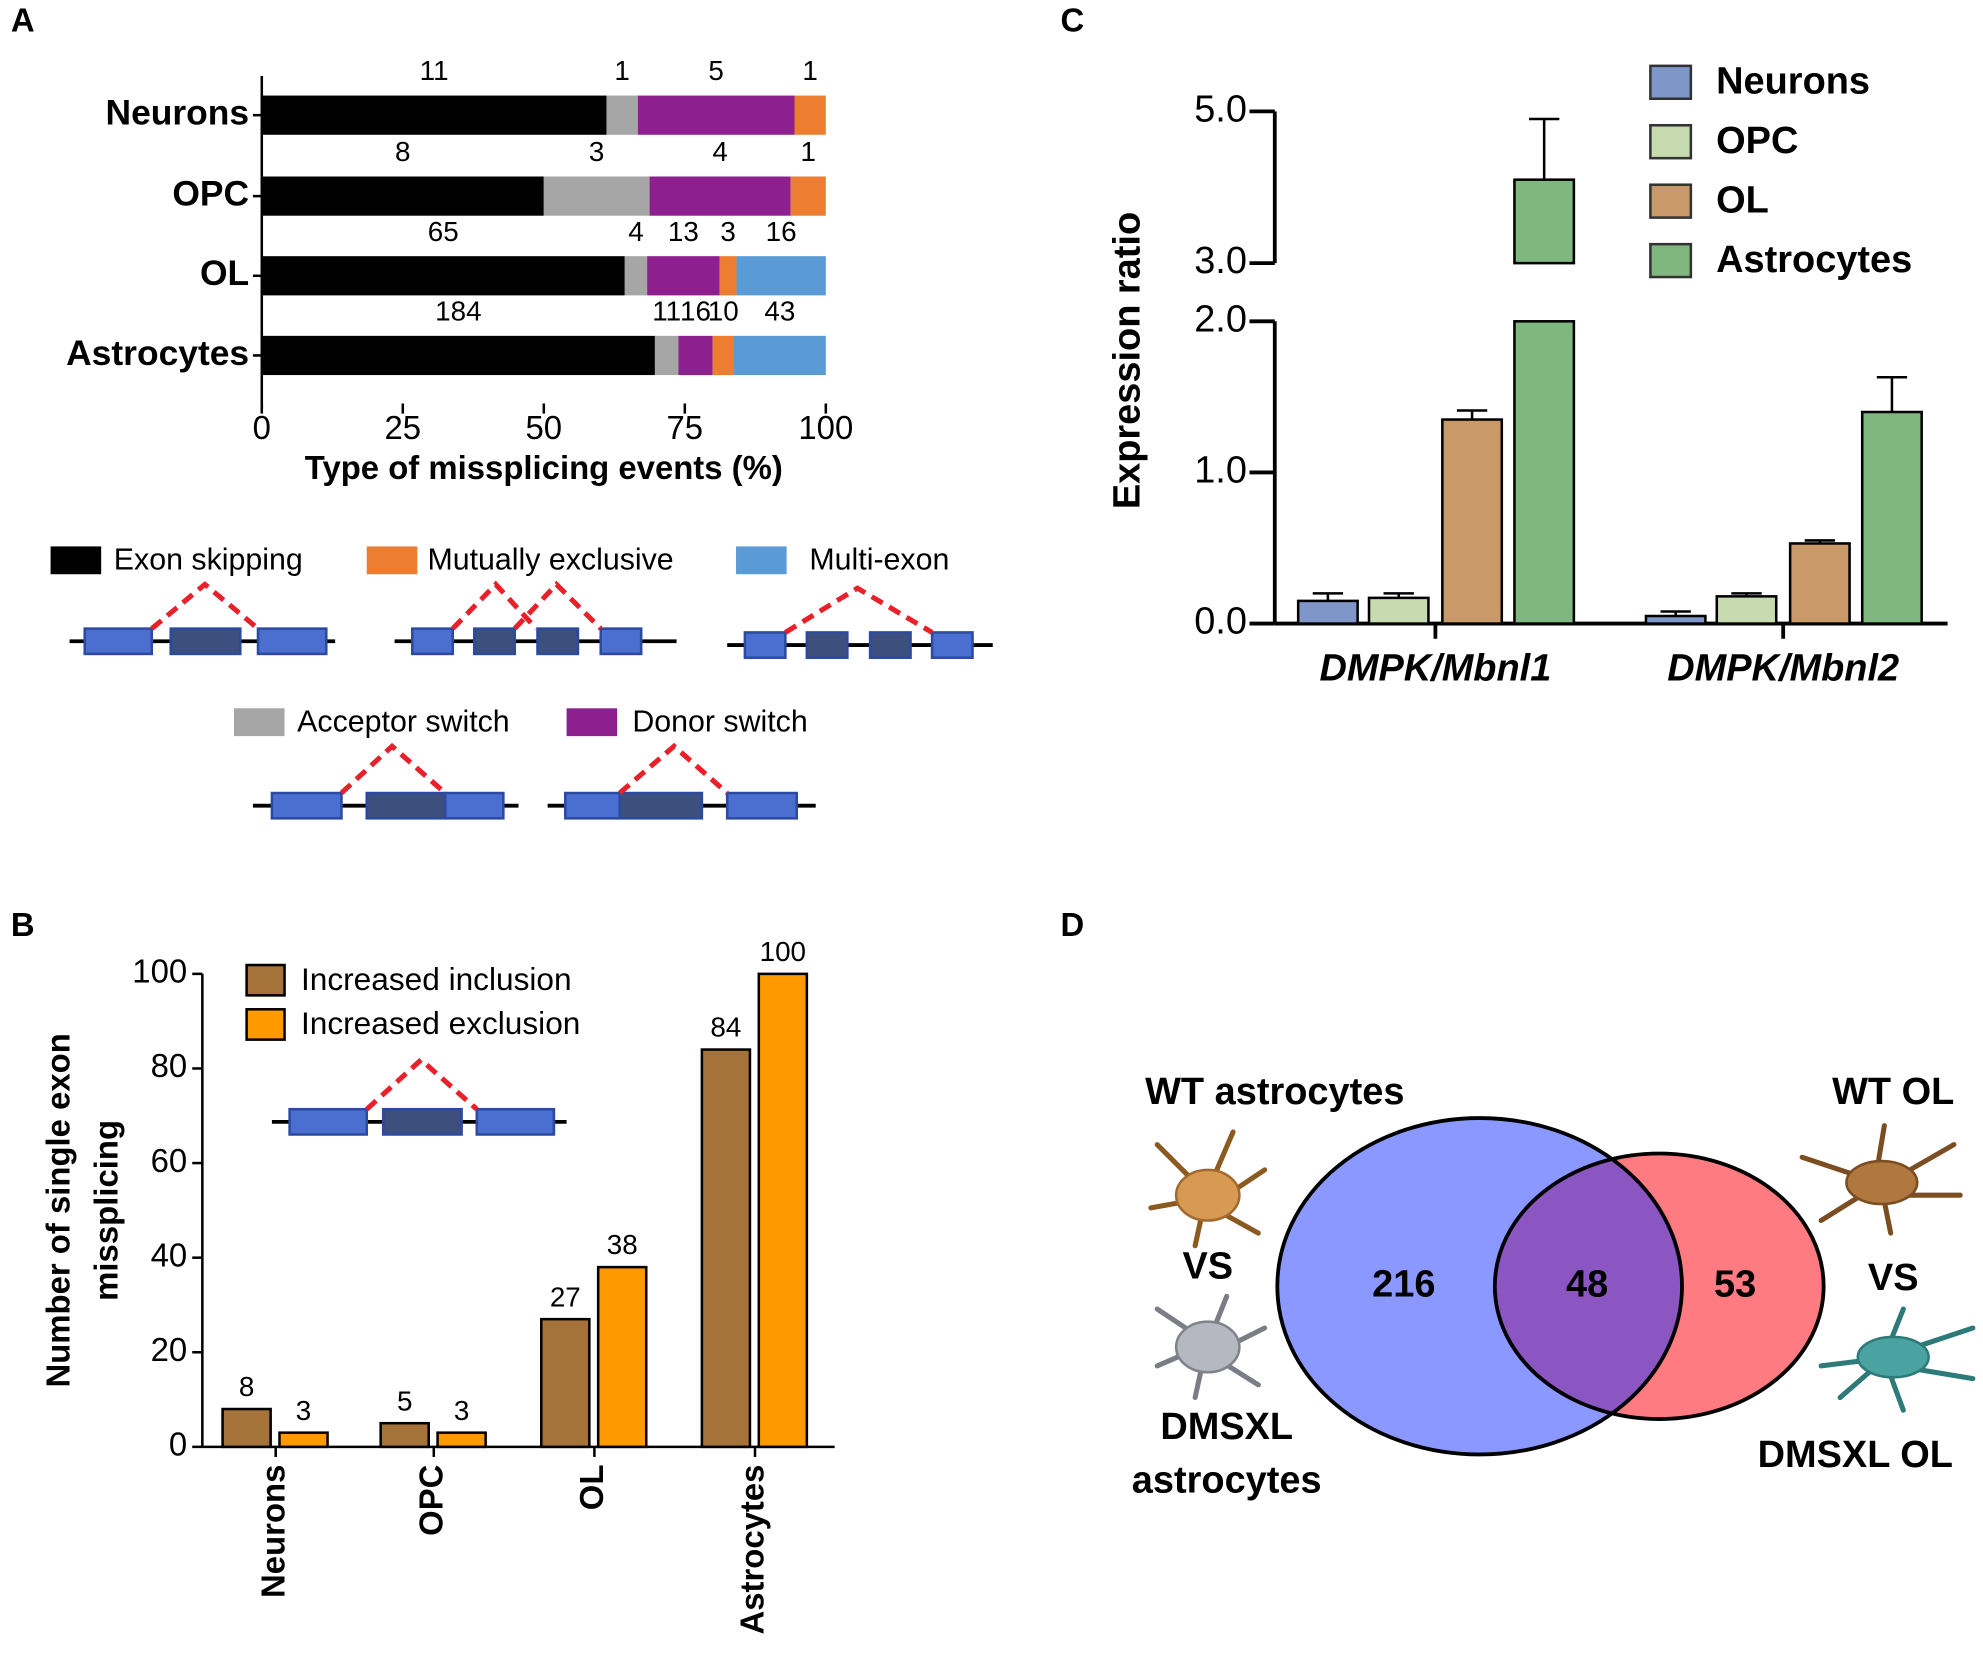 The image size is (1983, 1667). Describe the element at coordinates (825, 427) in the screenshot. I see `x-tick-label: 100` at that location.